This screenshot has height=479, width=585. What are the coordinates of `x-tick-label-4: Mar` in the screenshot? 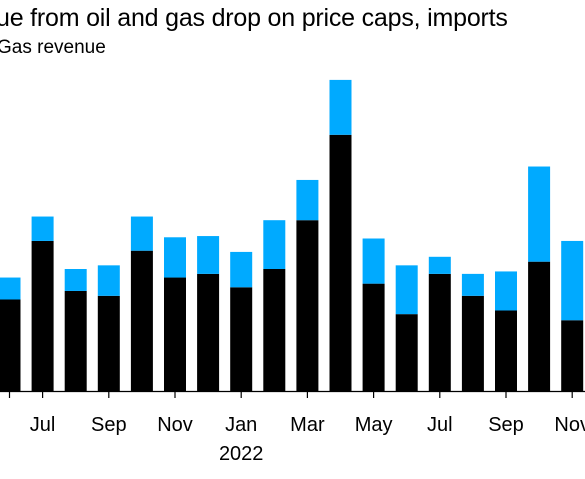 It's located at (307, 425).